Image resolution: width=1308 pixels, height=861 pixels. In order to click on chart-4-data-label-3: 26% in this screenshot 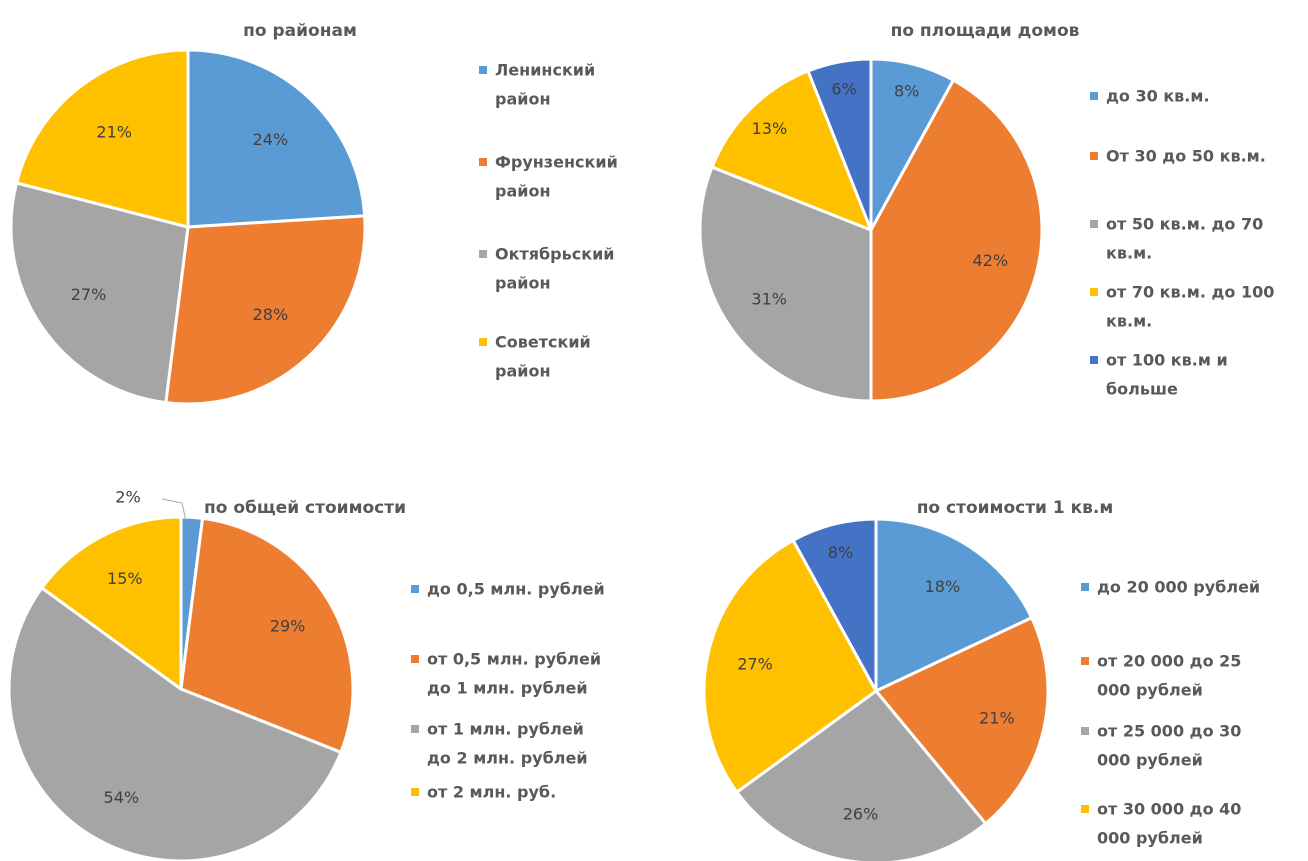, I will do `click(861, 813)`.